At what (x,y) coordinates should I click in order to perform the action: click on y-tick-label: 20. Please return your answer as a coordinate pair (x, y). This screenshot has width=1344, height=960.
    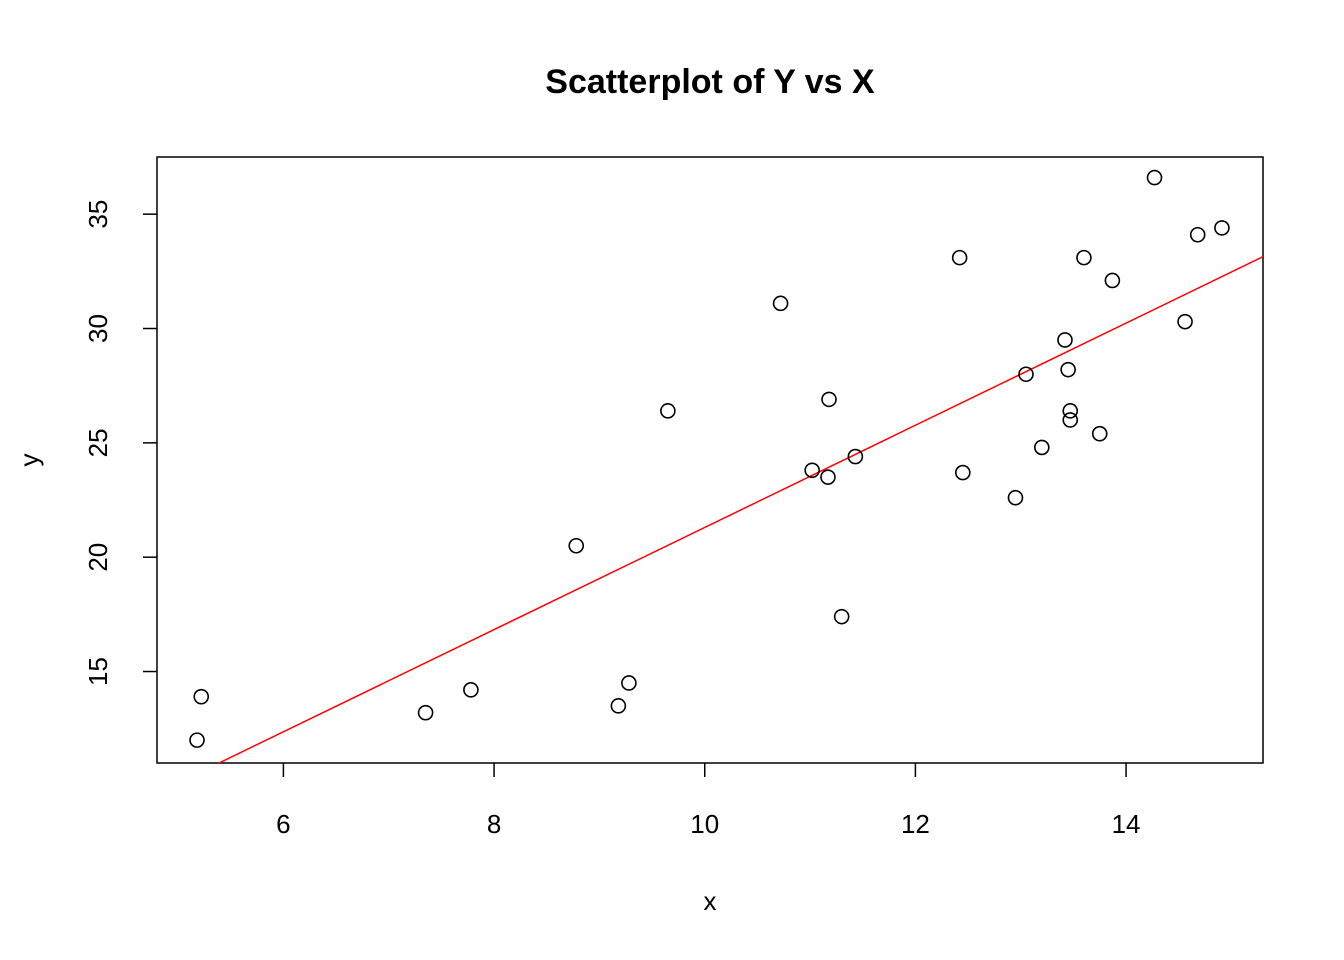
    Looking at the image, I should click on (98, 557).